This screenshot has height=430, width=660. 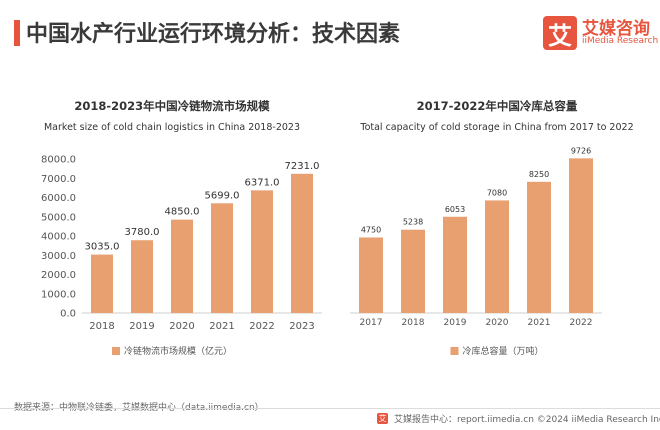 I want to click on chart-1-legend-swatch, so click(x=116, y=351).